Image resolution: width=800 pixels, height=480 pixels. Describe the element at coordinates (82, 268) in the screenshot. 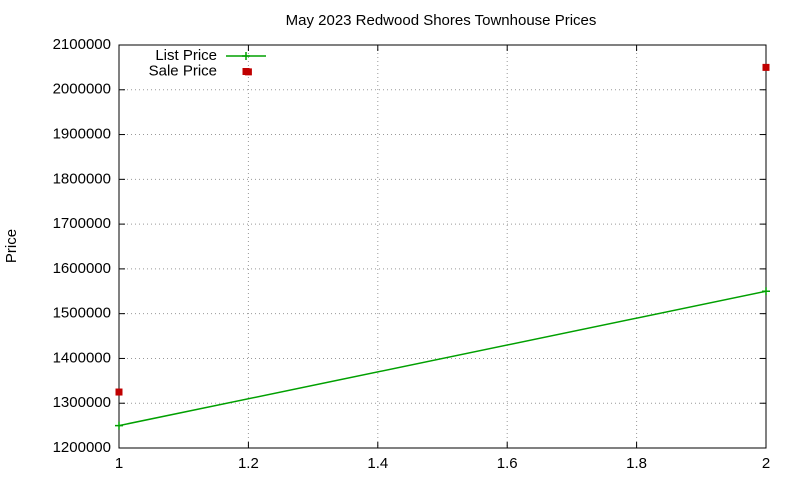

I see `y-tick-label: 1600000` at that location.